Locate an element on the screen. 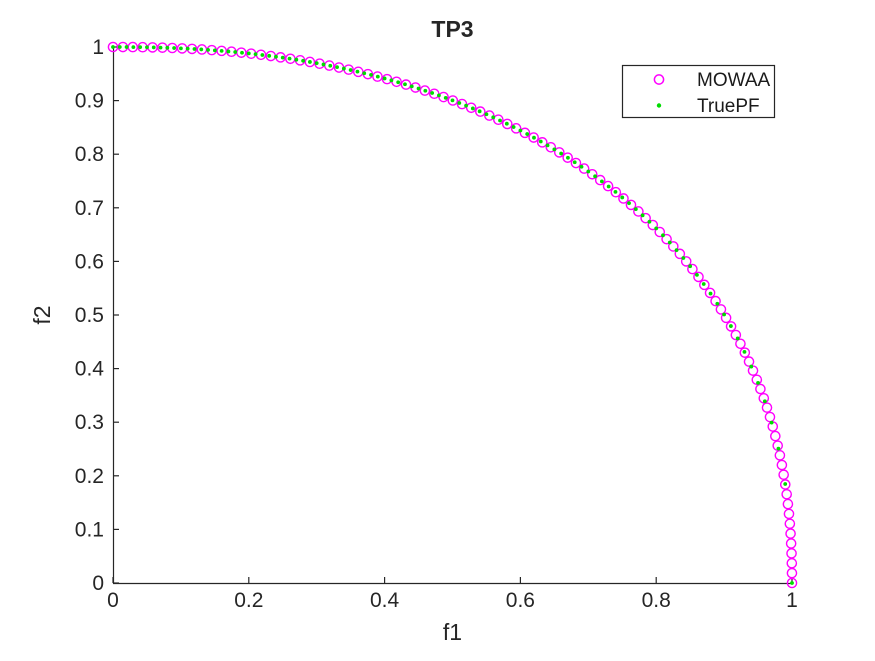 Image resolution: width=875 pixels, height=661 pixels. x-axis-label: f1 is located at coordinates (452, 632).